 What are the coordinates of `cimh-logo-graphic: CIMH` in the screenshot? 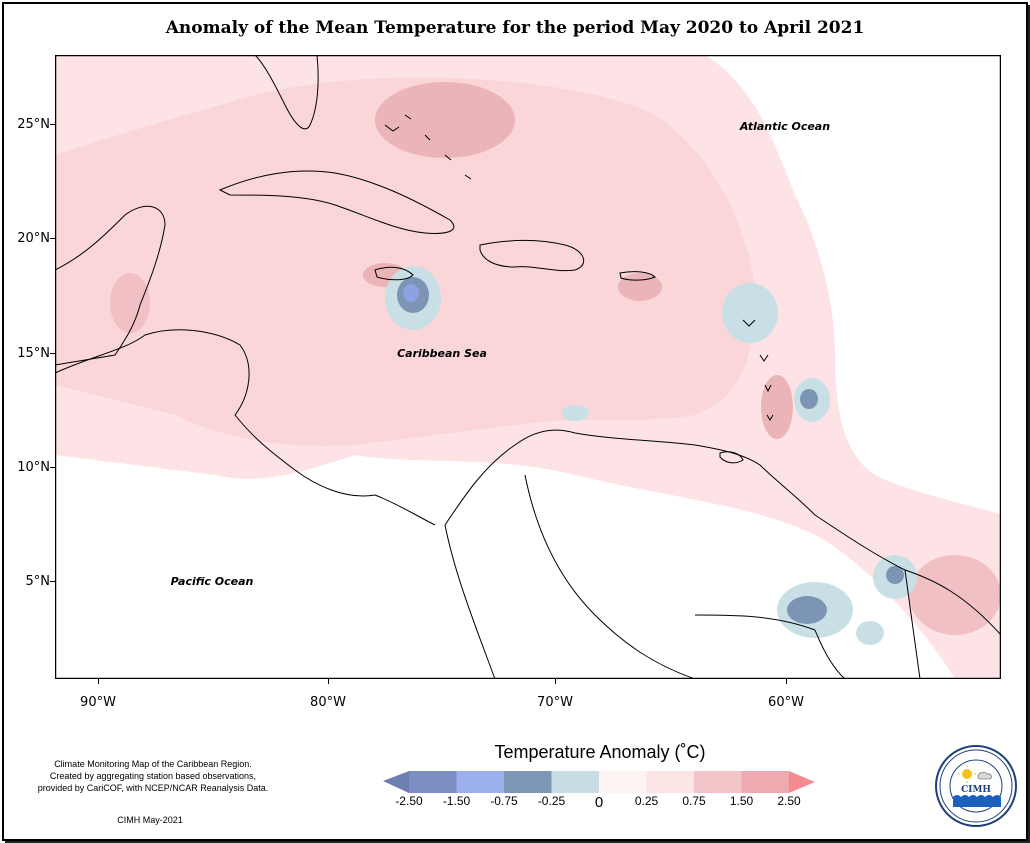 It's located at (976, 786).